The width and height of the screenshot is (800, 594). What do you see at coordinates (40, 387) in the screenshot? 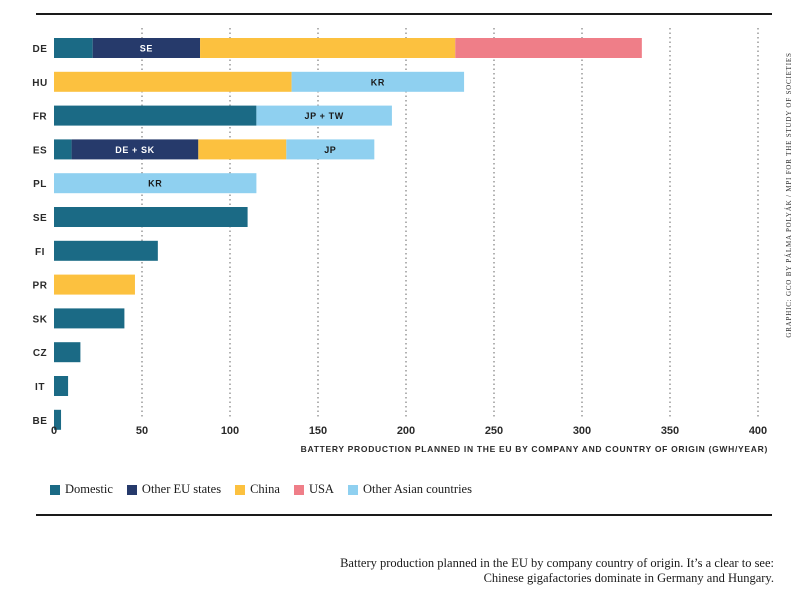
I see `category-label: IT` at bounding box center [40, 387].